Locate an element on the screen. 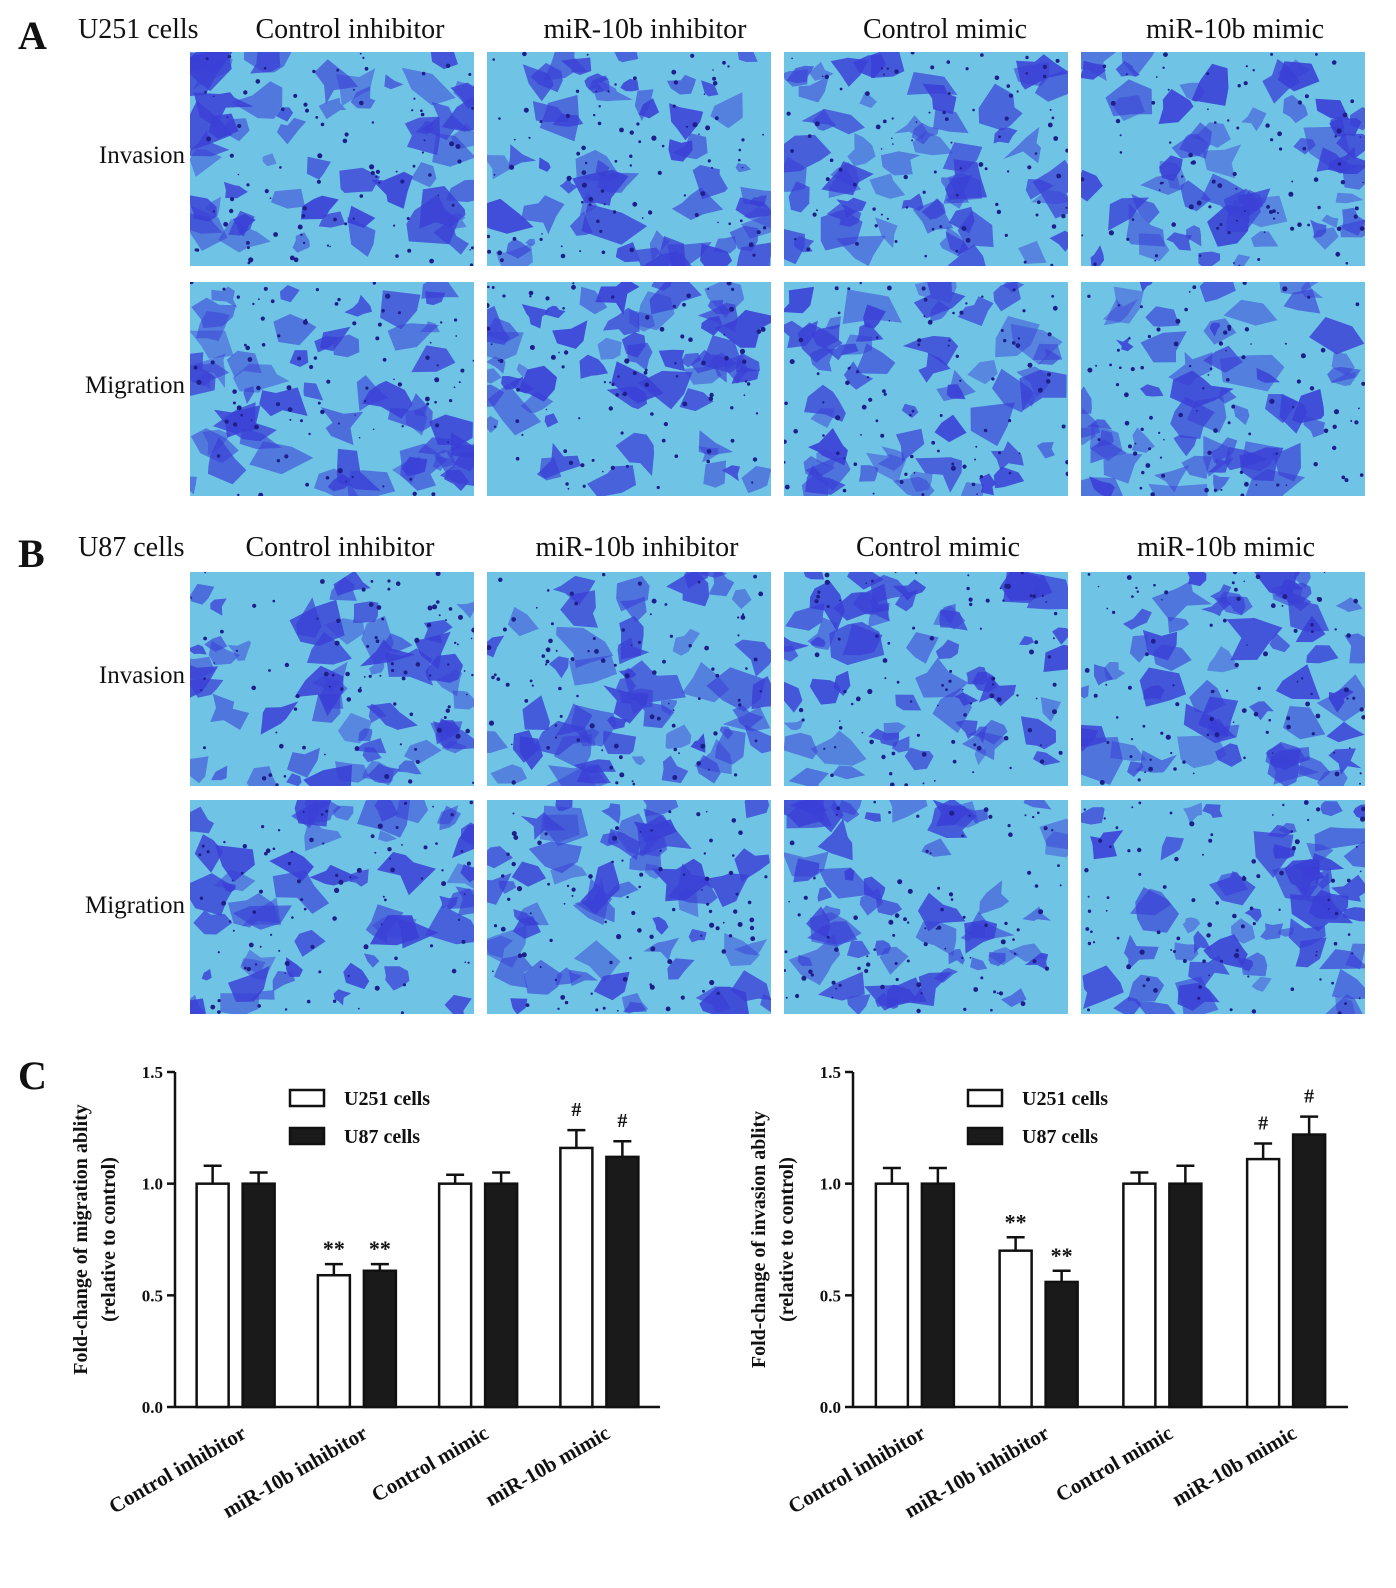  panel-b-letter: B is located at coordinates (31, 553).